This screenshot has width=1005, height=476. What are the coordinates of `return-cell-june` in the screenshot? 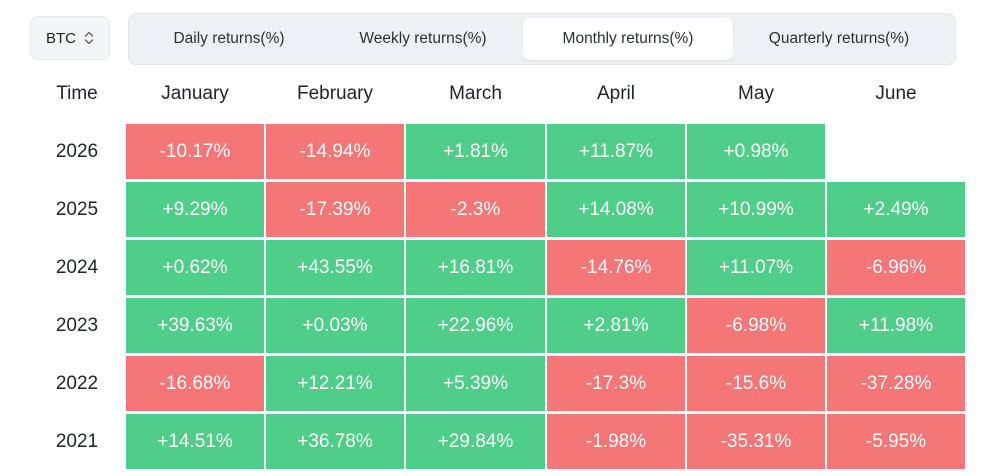 It's located at (896, 151).